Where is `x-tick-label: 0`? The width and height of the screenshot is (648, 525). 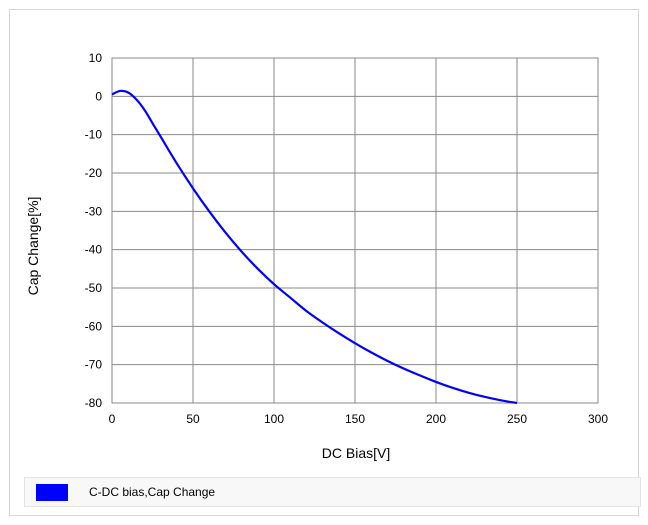
x-tick-label: 0 is located at coordinates (112, 419).